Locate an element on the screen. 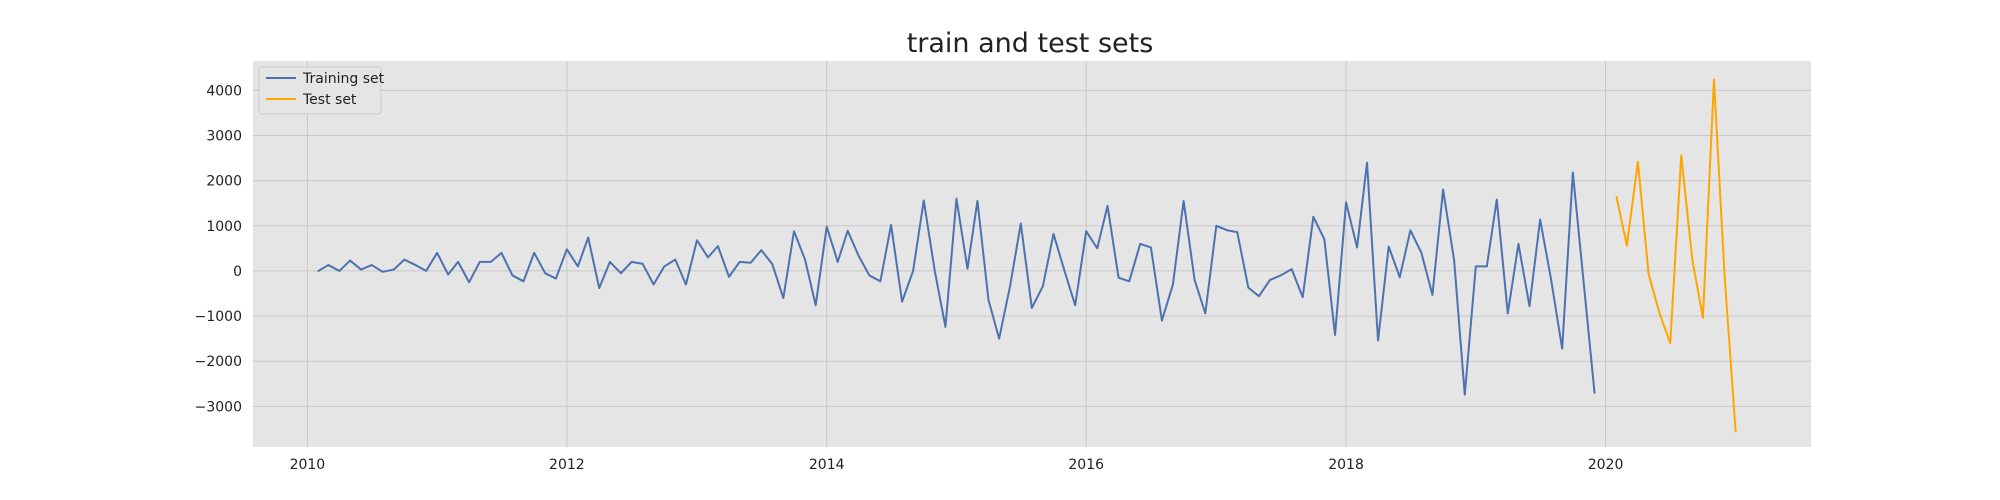 The width and height of the screenshot is (2000, 500). x-tick-label: 2012 is located at coordinates (567, 465).